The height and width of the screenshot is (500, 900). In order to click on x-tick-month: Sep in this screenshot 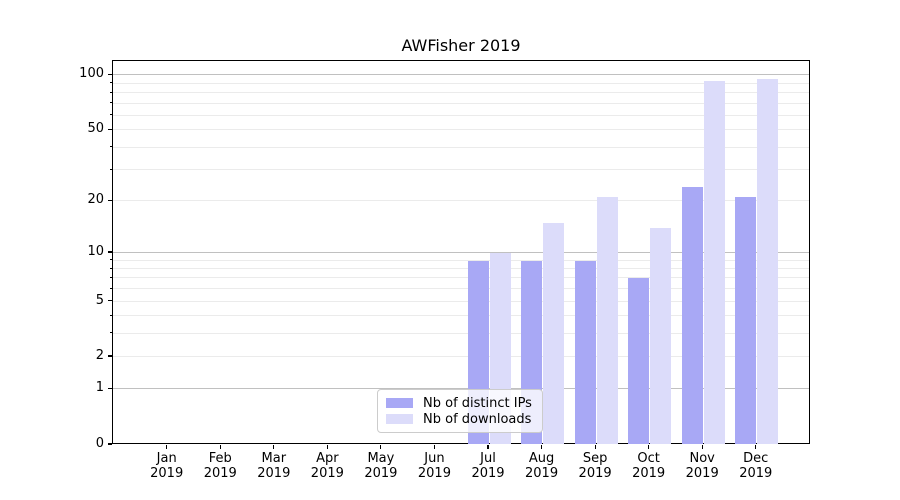, I will do `click(595, 458)`.